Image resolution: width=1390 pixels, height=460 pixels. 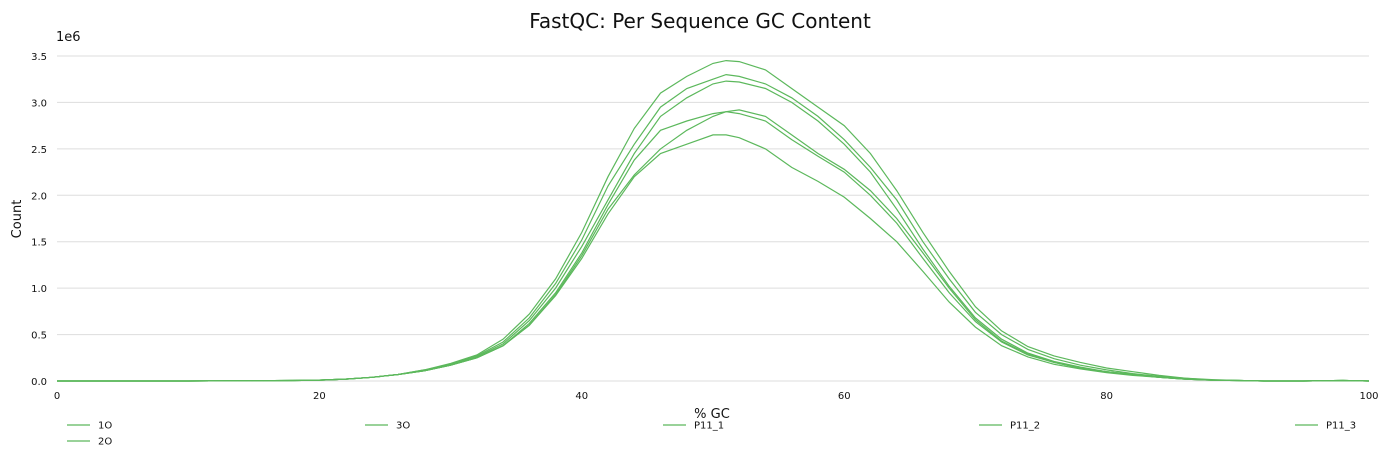 What do you see at coordinates (403, 426) in the screenshot?
I see `legend-label: 3O` at bounding box center [403, 426].